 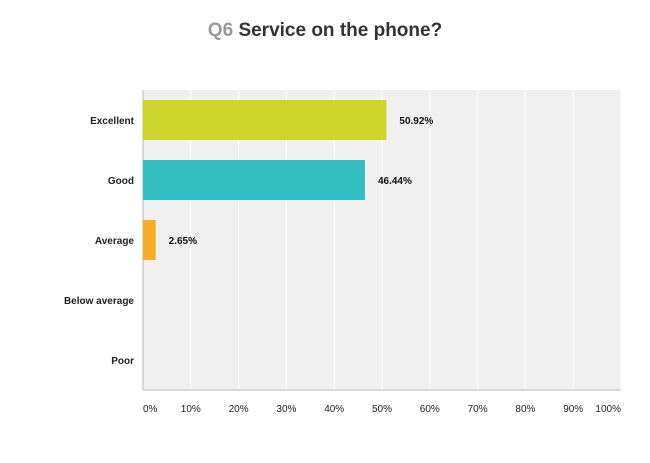 I want to click on x-tick-label: 30%, so click(x=286, y=409).